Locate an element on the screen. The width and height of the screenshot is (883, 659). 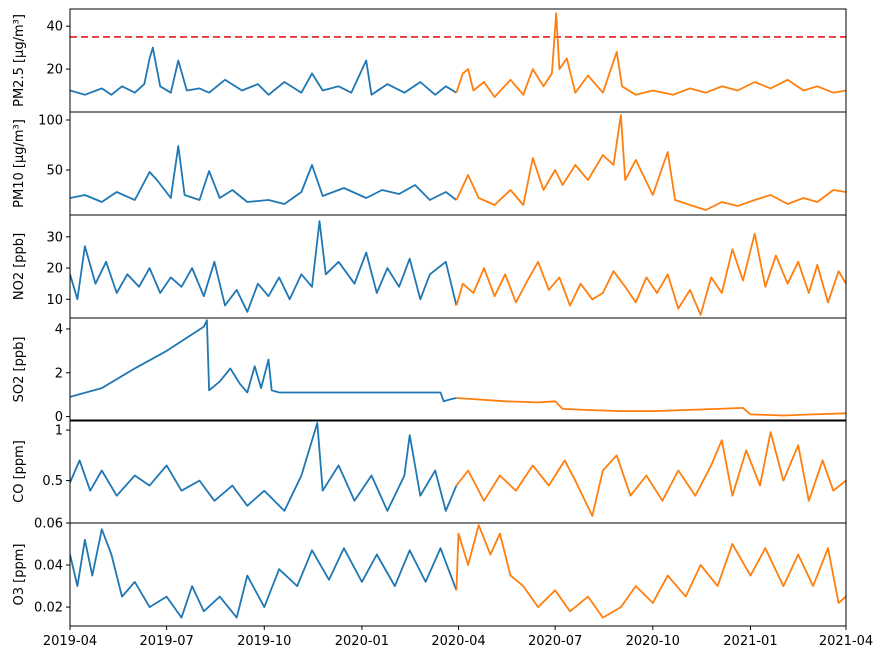
y-tick-label: 4 is located at coordinates (59, 329).